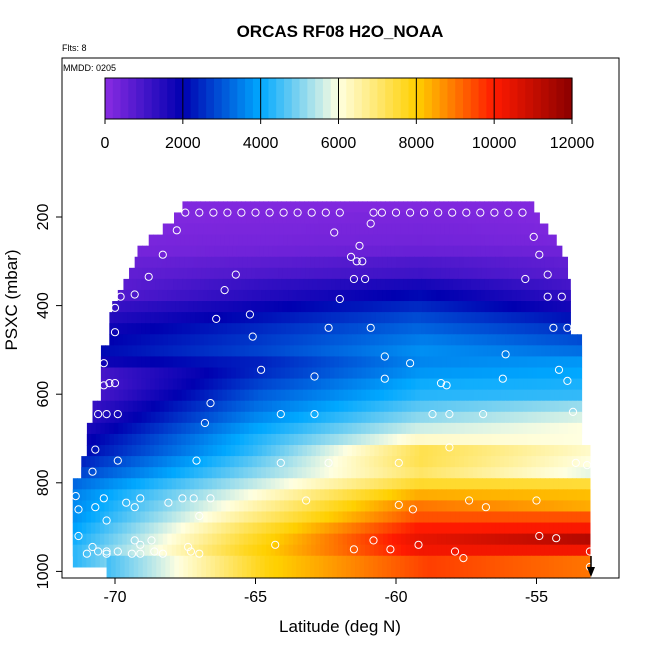  I want to click on y-tick-label: 600, so click(43, 394).